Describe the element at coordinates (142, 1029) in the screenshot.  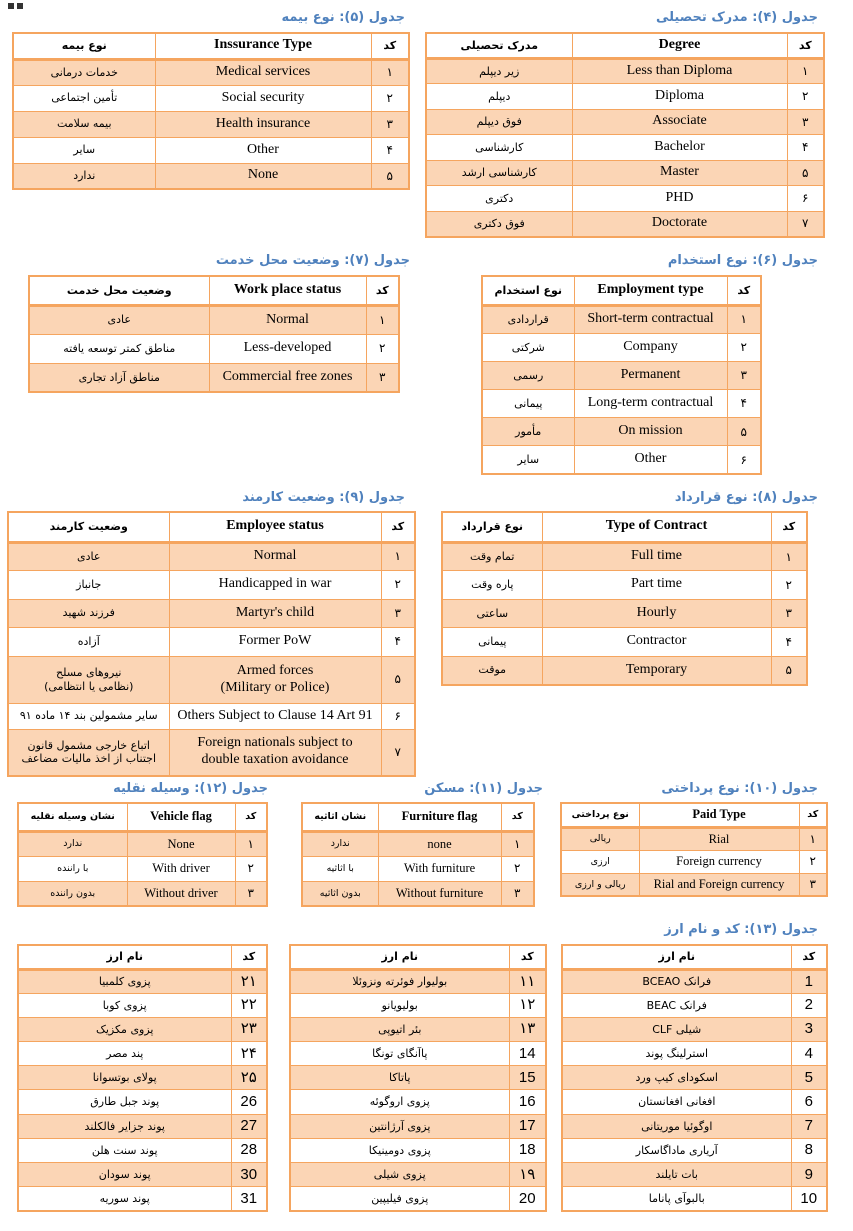
I see `table-row: ۲۳ پزوی مکزیک` at that location.